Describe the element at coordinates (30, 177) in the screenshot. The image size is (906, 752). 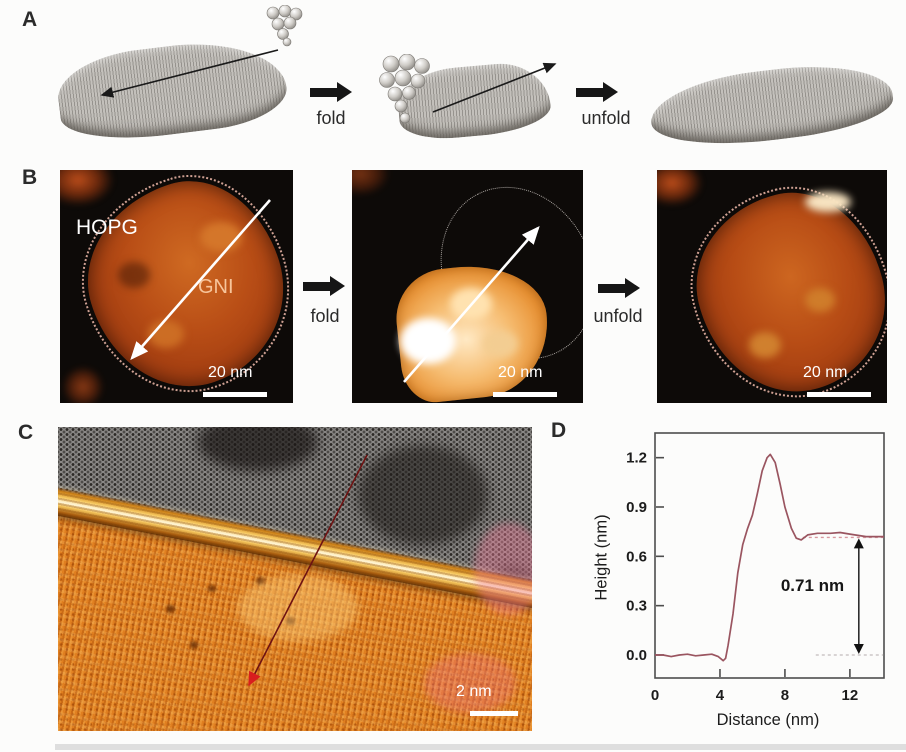
I see `panel-b-label: B` at that location.